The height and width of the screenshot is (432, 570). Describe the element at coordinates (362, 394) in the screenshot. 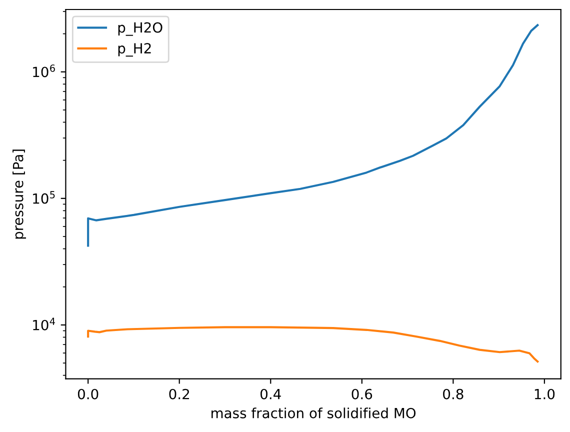

I see `x-tick-label: 0.6` at that location.